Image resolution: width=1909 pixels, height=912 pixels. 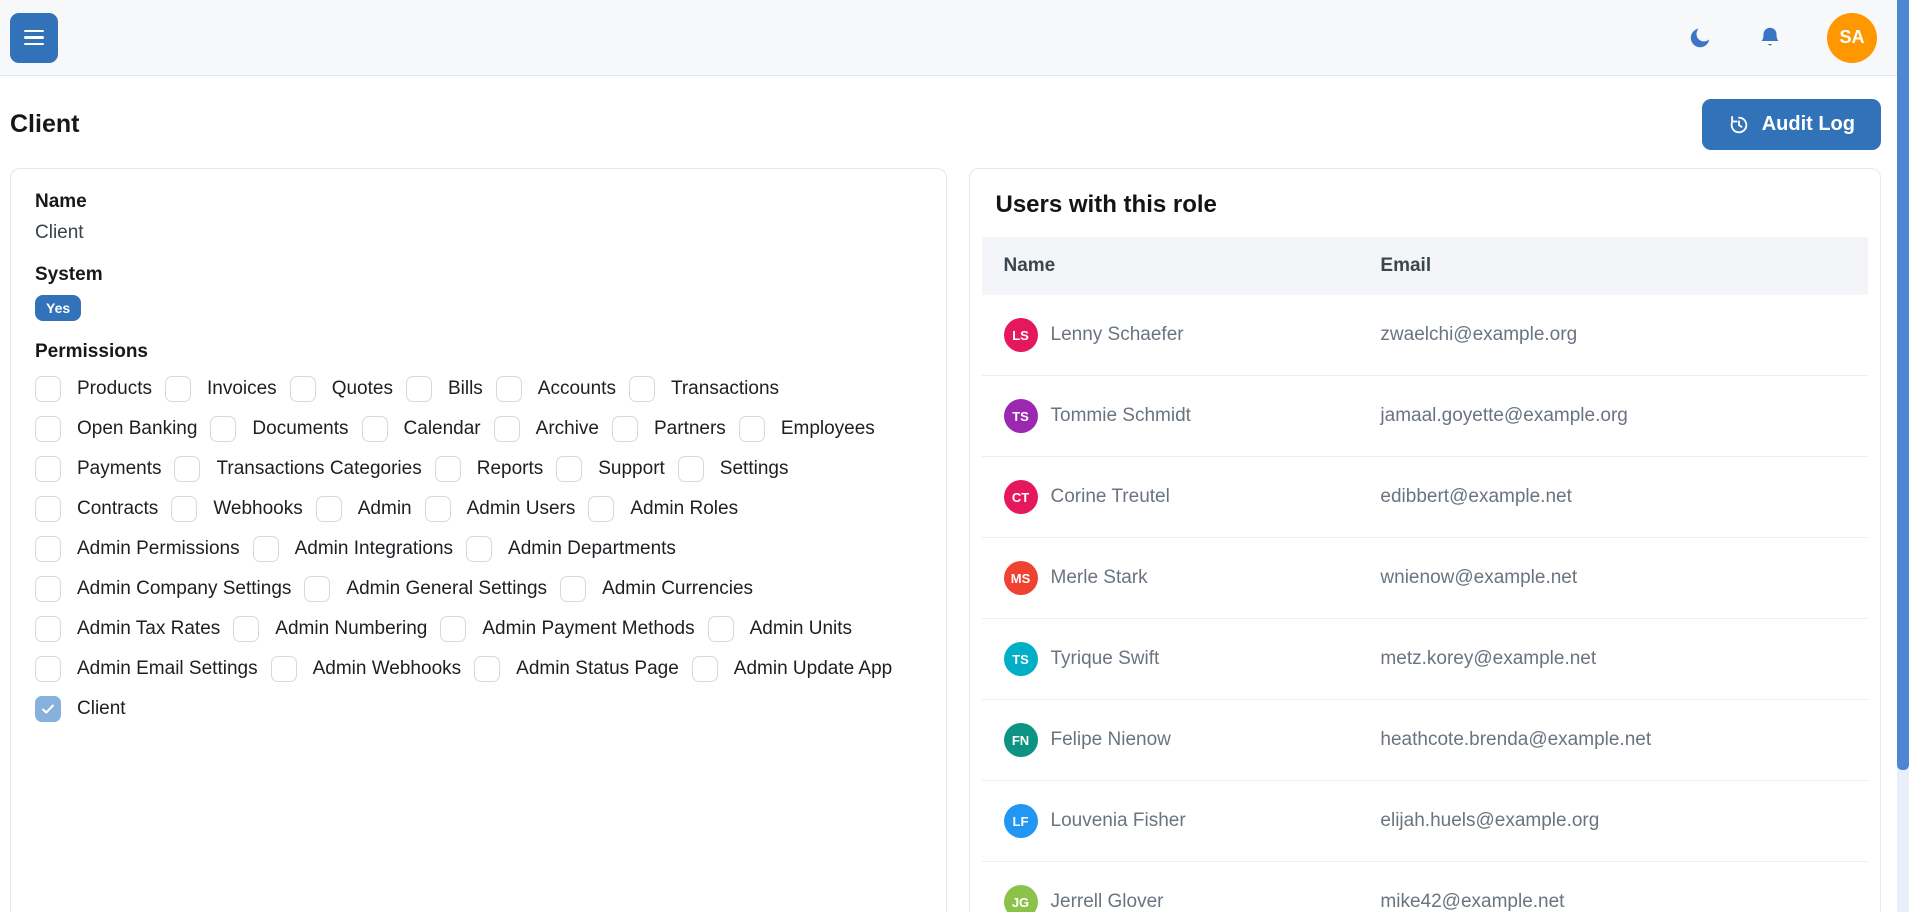 What do you see at coordinates (813, 668) in the screenshot?
I see `permission-label: Admin Update App` at bounding box center [813, 668].